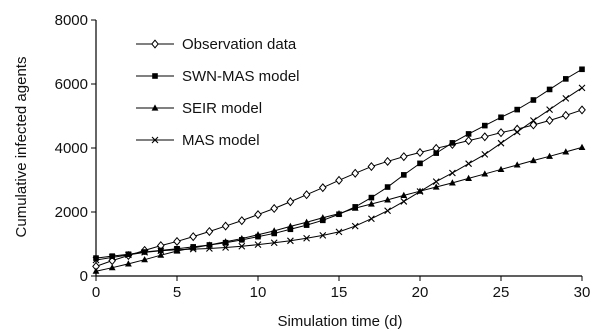 This screenshot has height=331, width=596. Describe the element at coordinates (71, 212) in the screenshot. I see `y-tick-label: 2000` at that location.